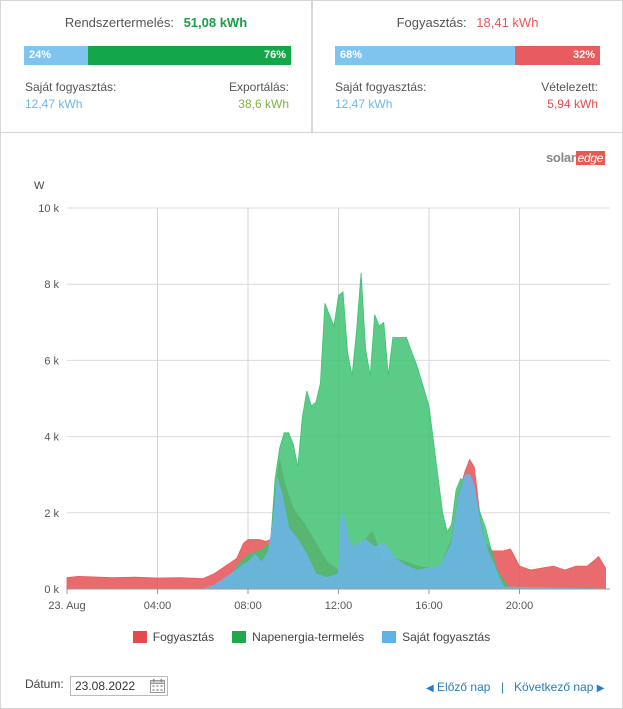 This screenshot has width=623, height=709. What do you see at coordinates (54, 104) in the screenshot?
I see `production-self-value: 12,47 kWh` at bounding box center [54, 104].